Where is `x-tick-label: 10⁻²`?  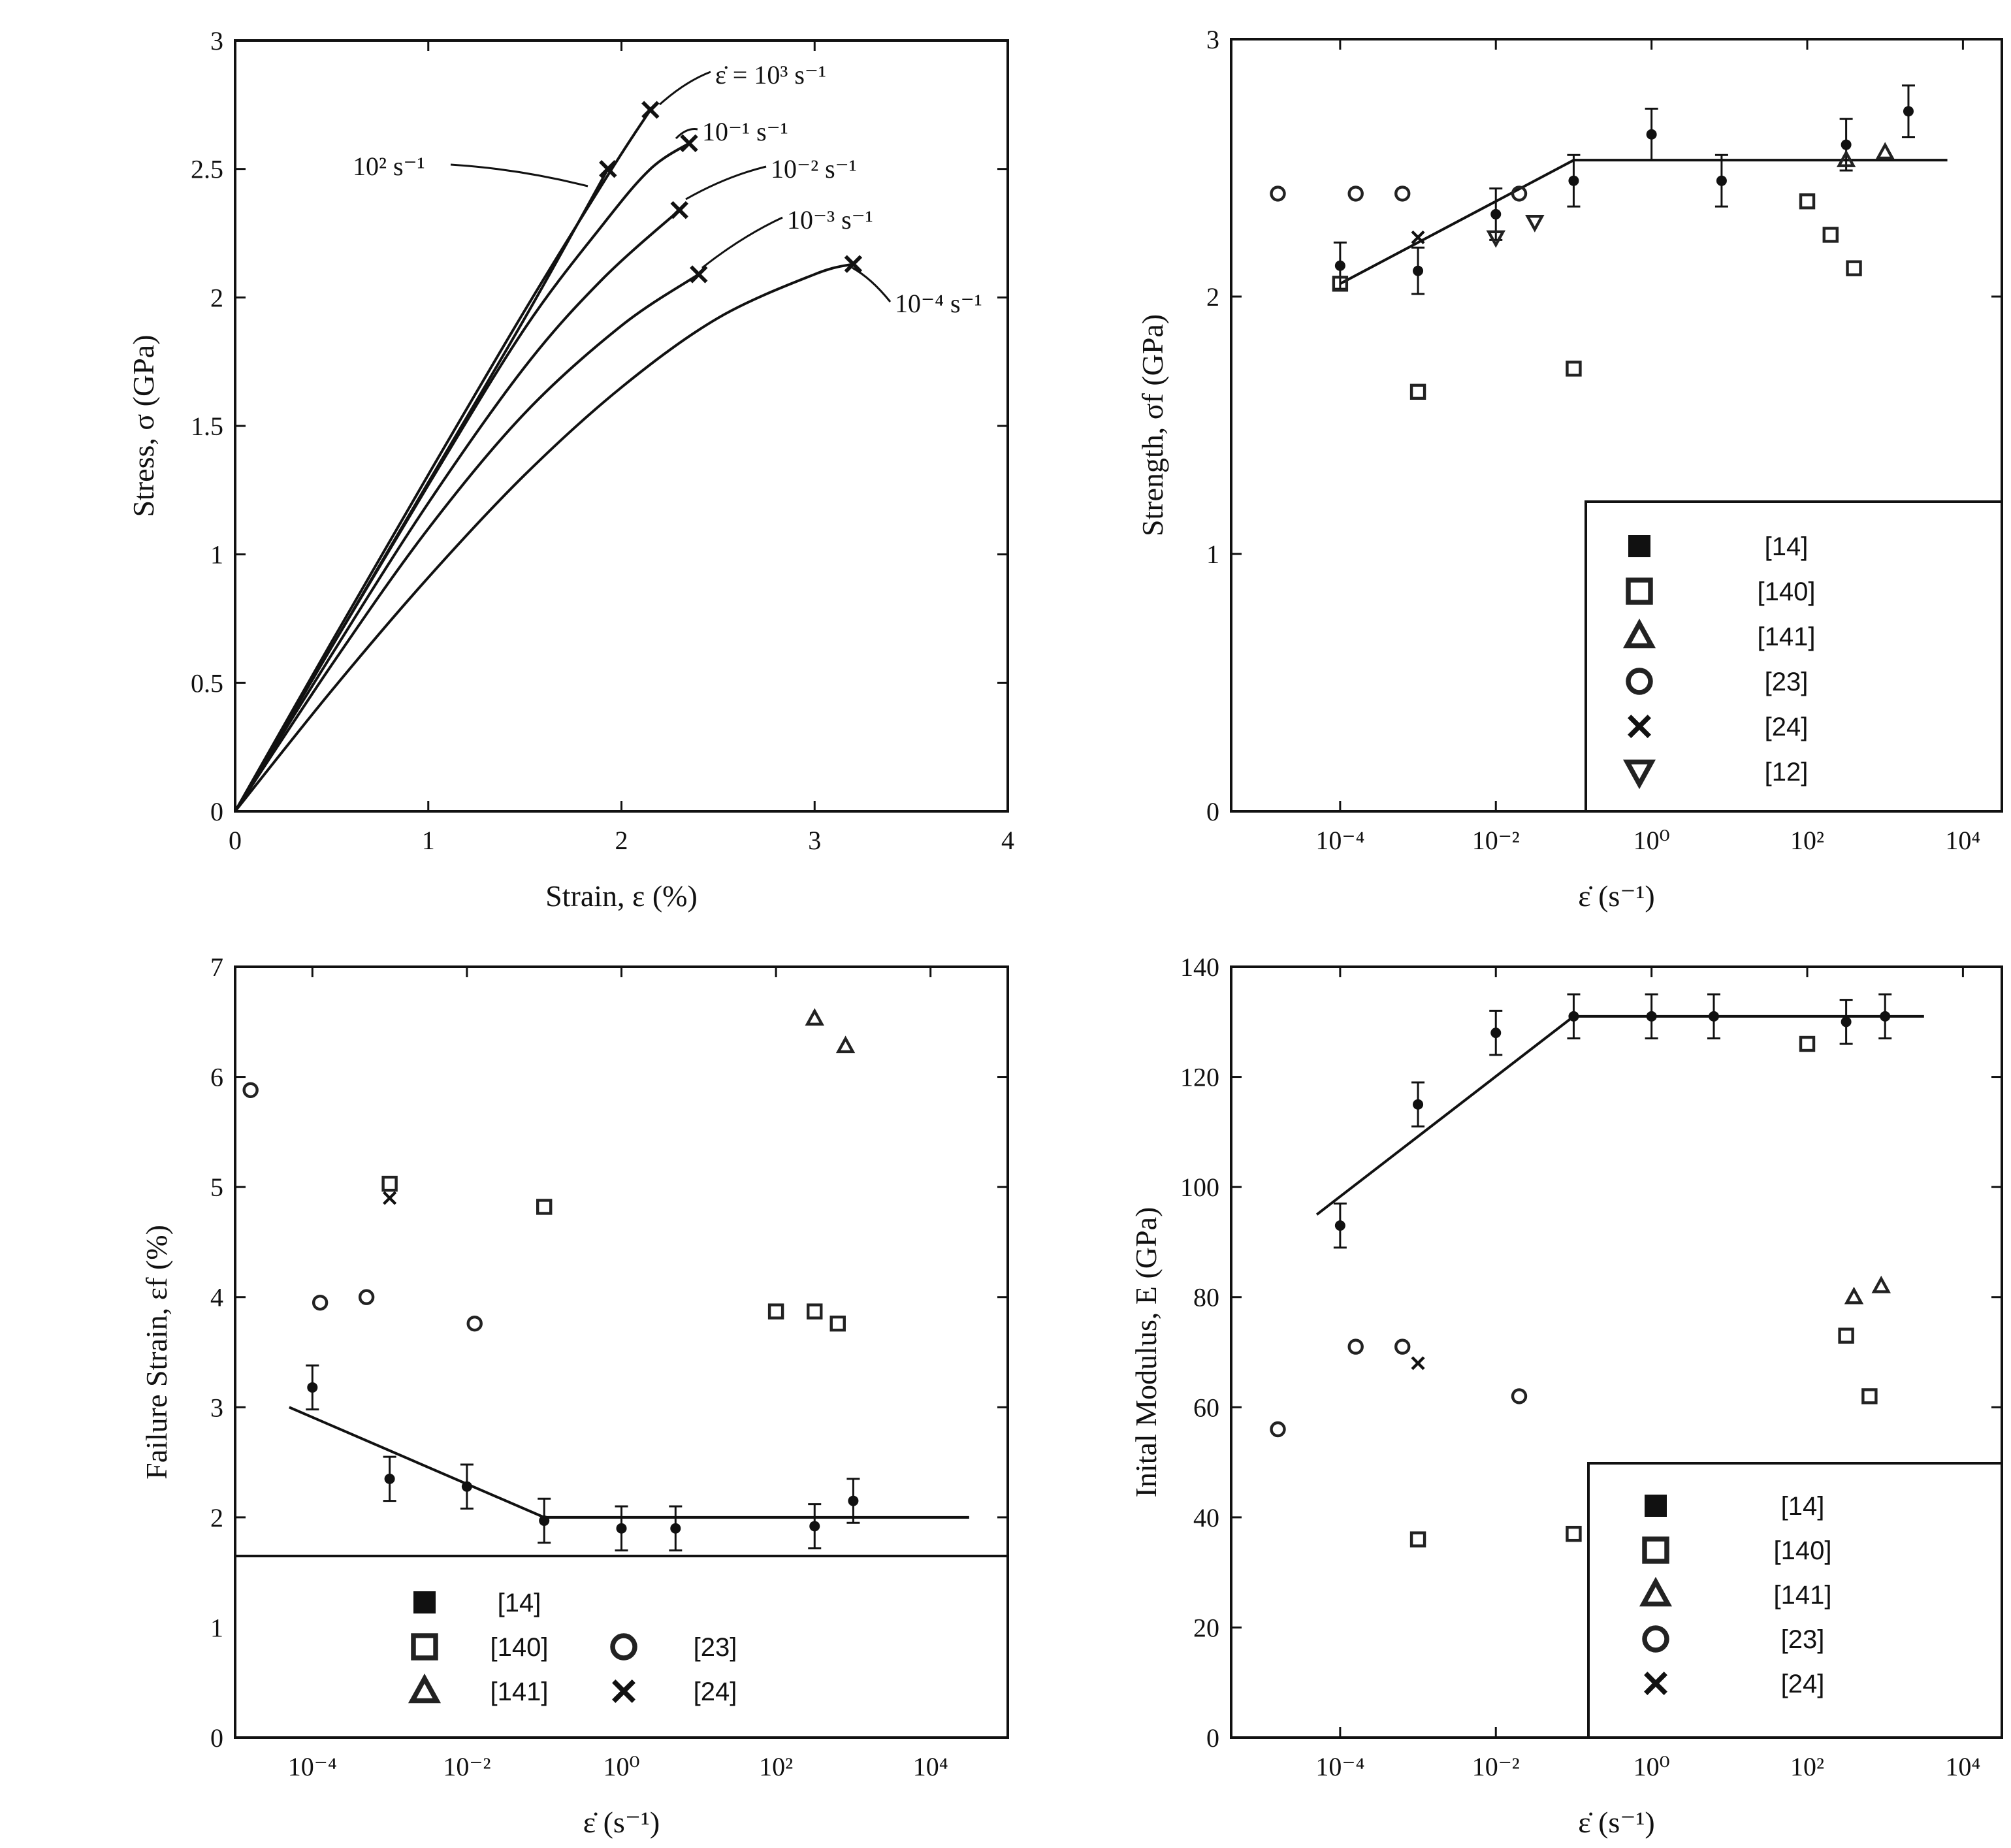
x-tick-label: 10⁻² is located at coordinates (467, 1766).